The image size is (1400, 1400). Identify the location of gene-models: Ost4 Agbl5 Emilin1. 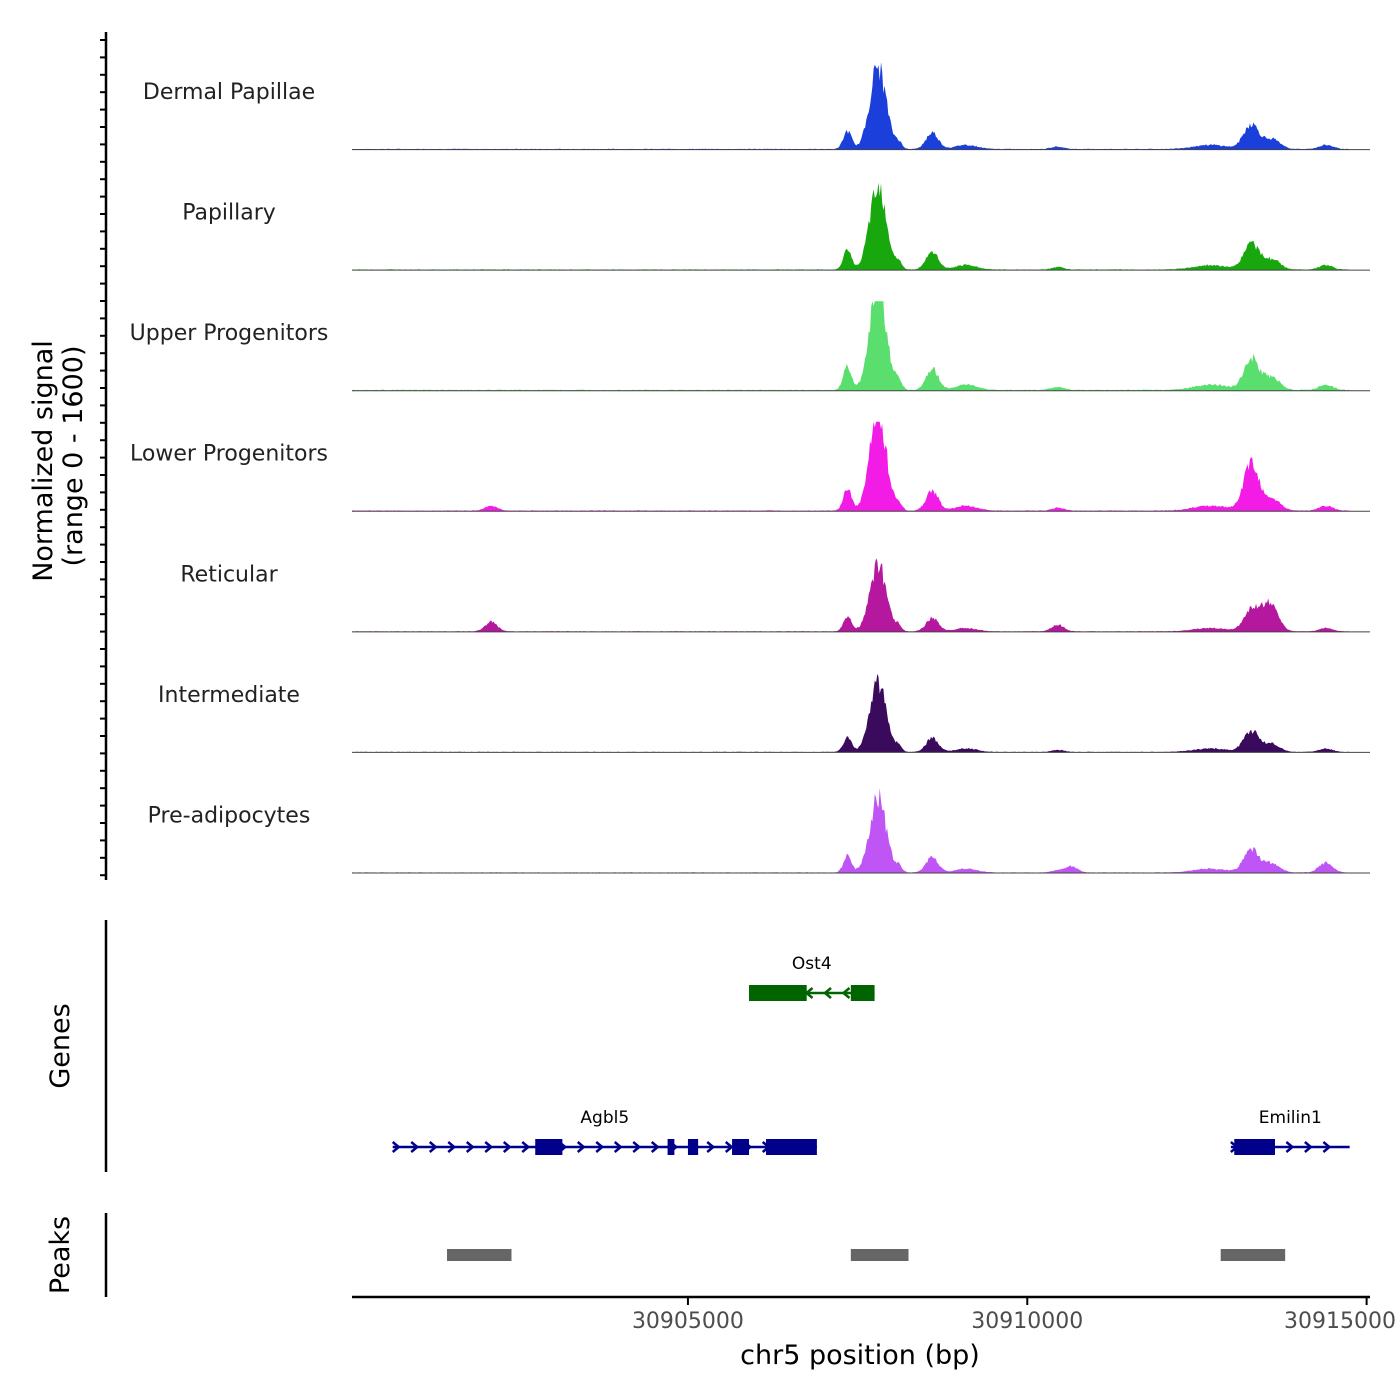
(870, 1054).